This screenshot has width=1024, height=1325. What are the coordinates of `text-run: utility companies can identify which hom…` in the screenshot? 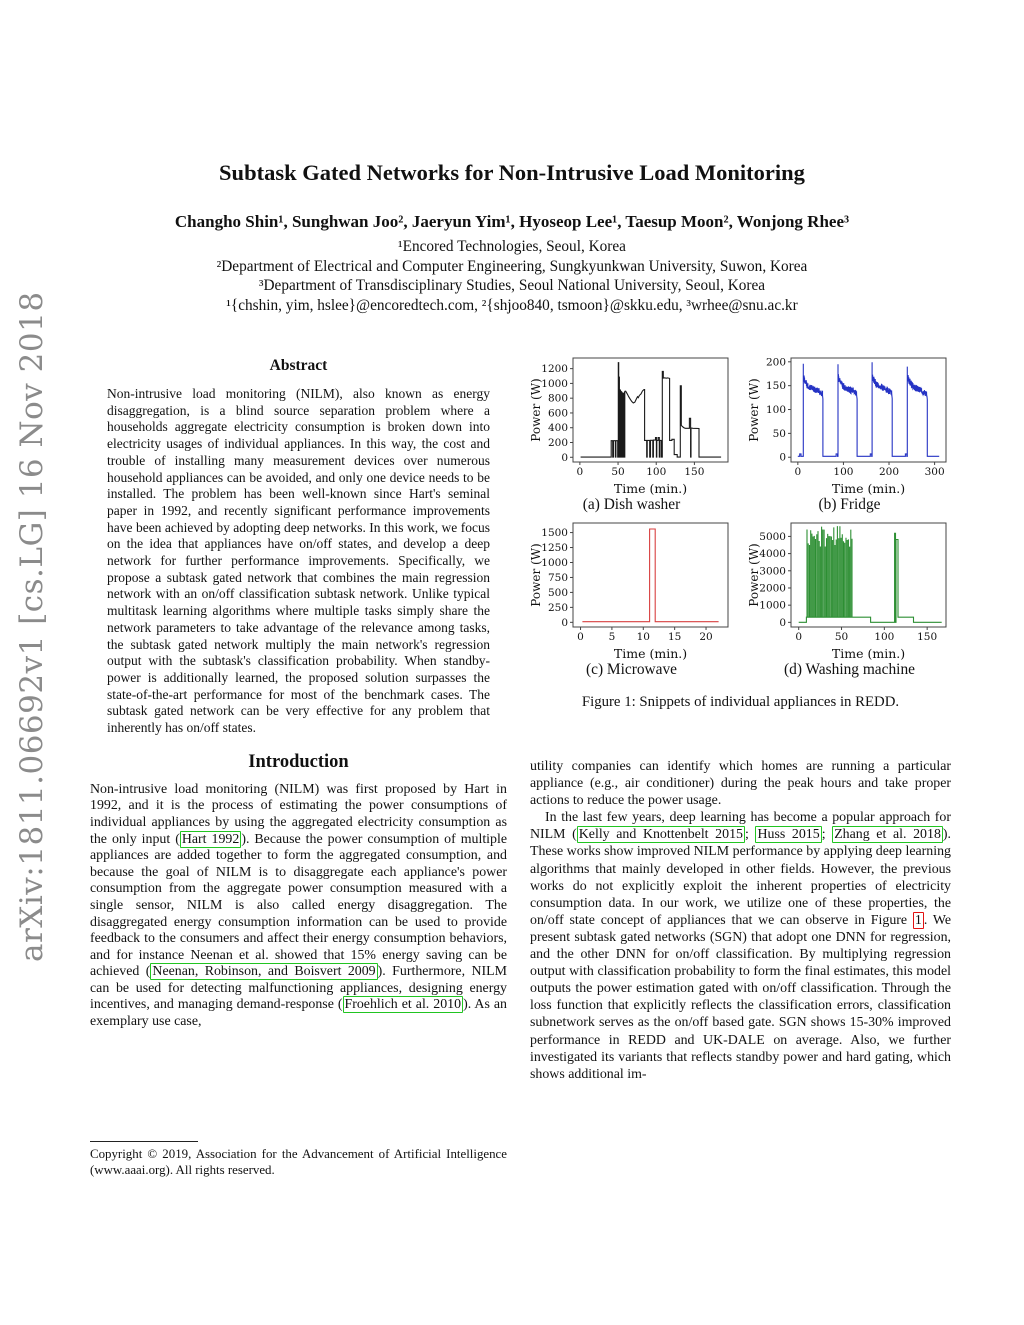 It's located at (740, 784).